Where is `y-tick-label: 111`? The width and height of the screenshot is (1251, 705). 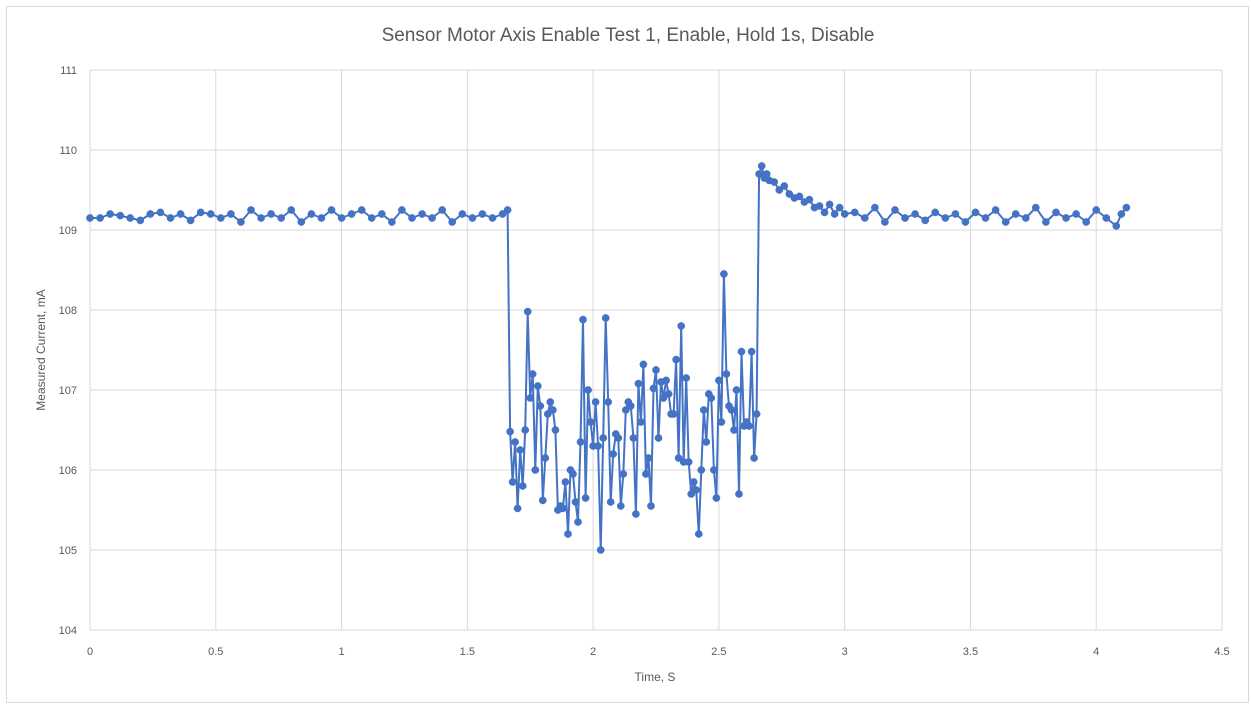 y-tick-label: 111 is located at coordinates (68, 71).